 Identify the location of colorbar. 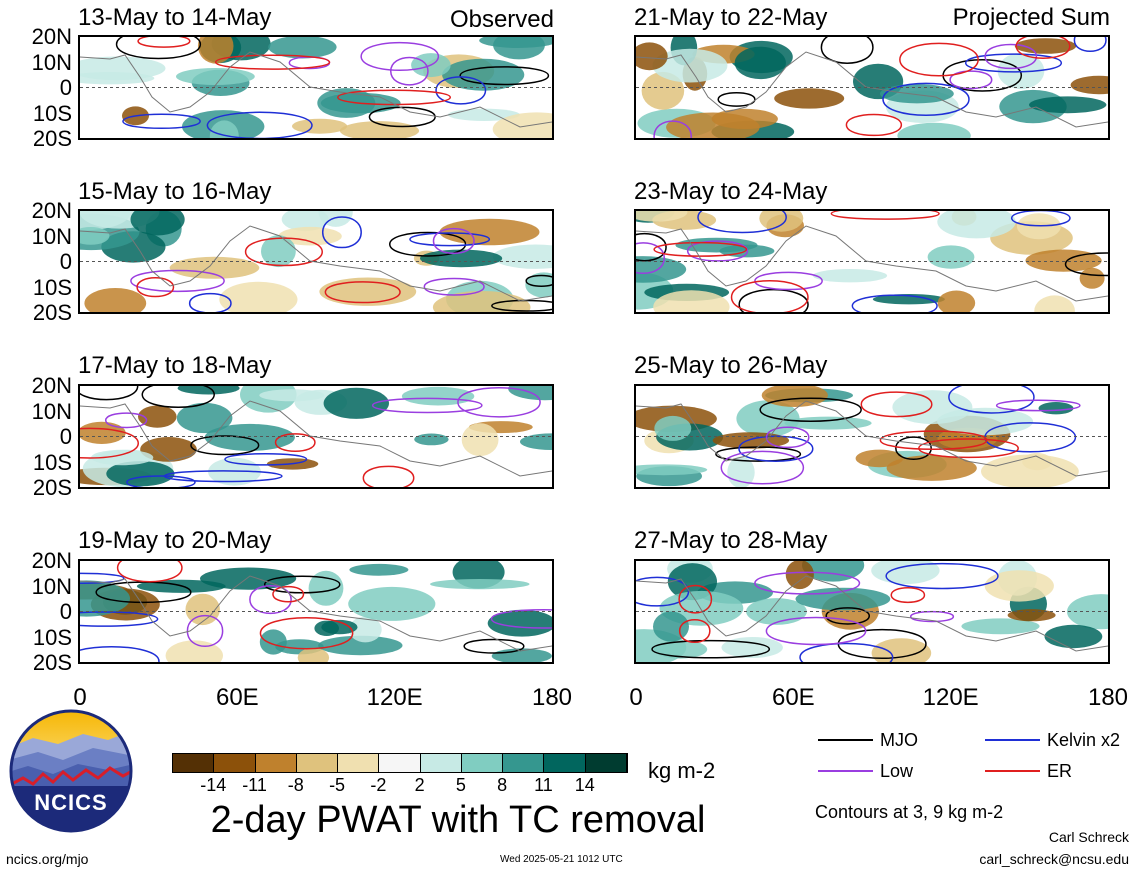
(400, 763).